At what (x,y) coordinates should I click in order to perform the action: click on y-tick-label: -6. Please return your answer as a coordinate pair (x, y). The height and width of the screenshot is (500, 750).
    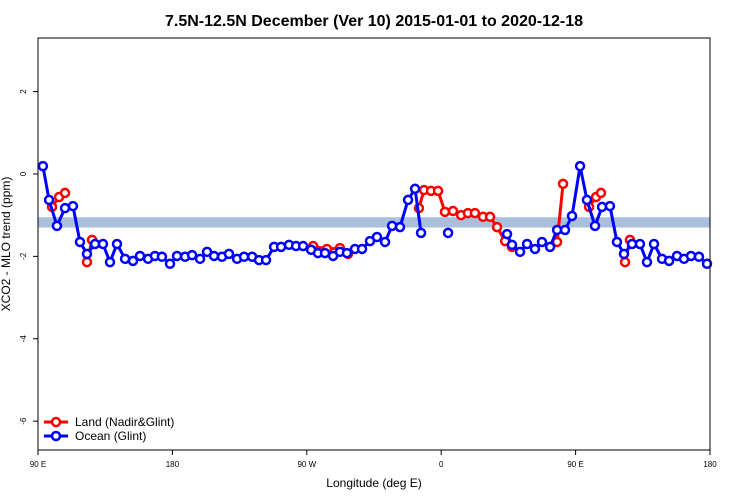
    Looking at the image, I should click on (23, 421).